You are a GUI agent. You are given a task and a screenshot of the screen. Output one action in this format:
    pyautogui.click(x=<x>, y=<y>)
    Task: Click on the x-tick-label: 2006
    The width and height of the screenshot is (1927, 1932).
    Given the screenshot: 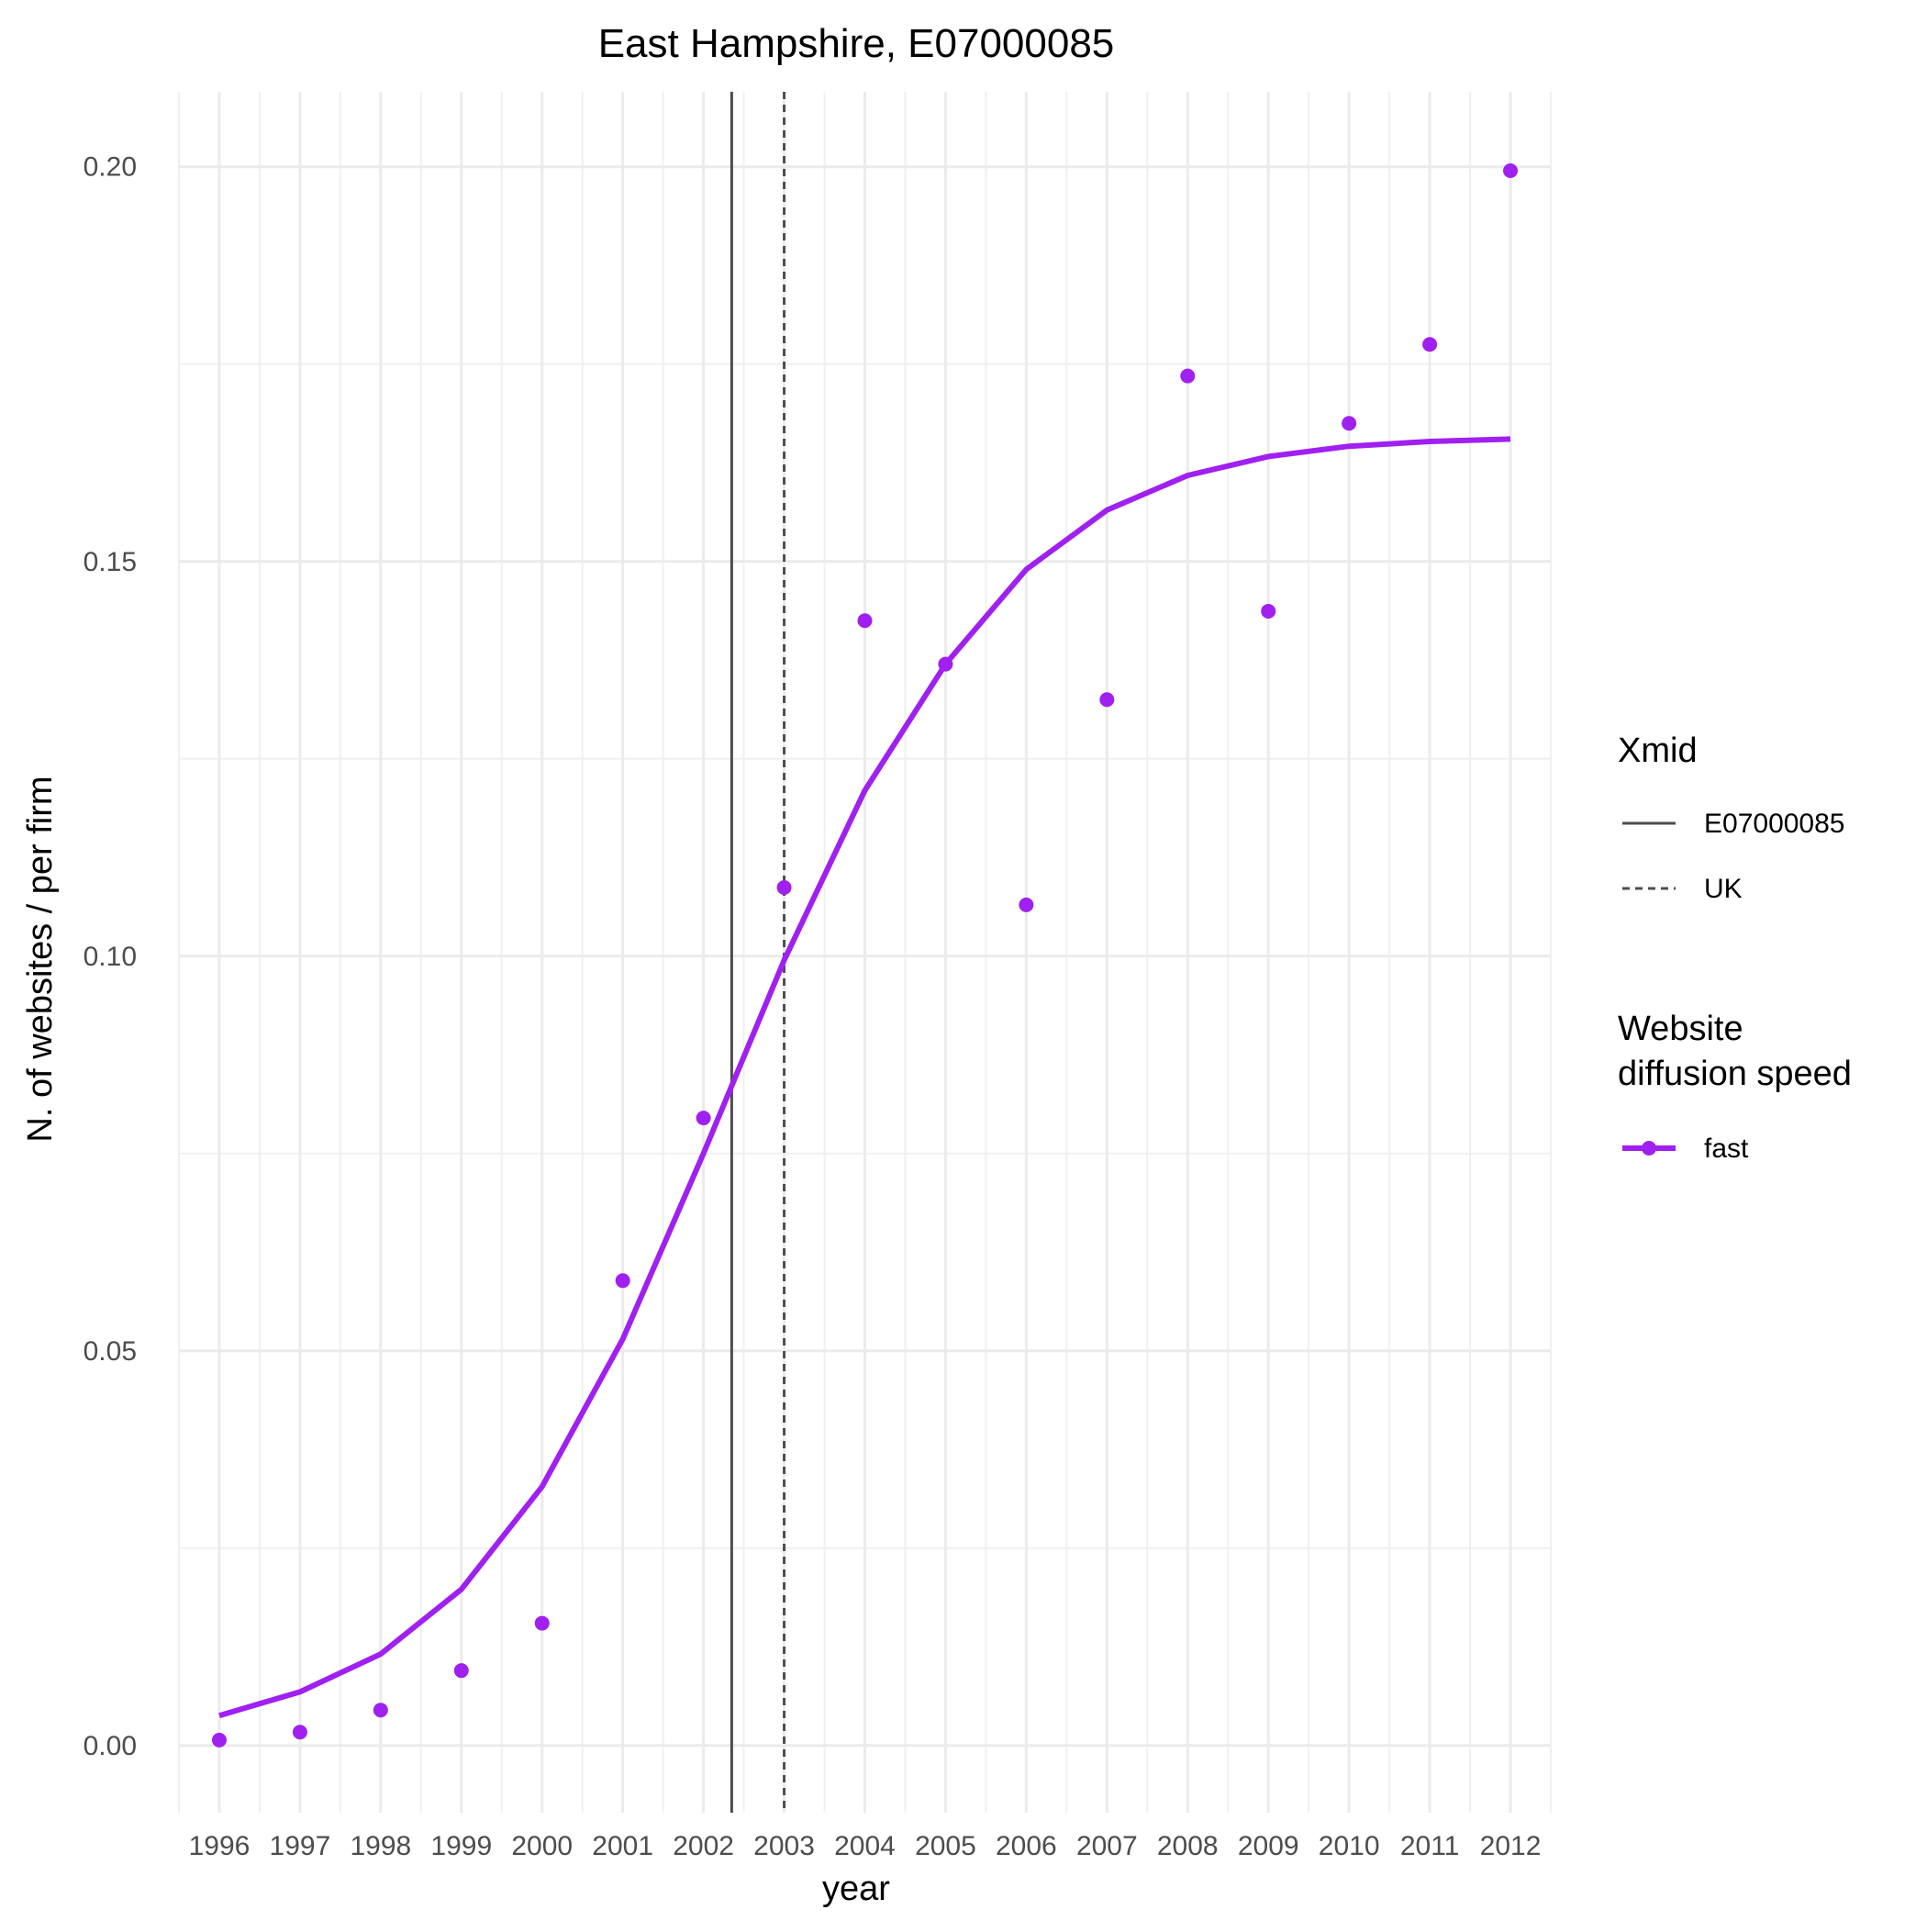 What is the action you would take?
    pyautogui.click(x=1026, y=1846)
    